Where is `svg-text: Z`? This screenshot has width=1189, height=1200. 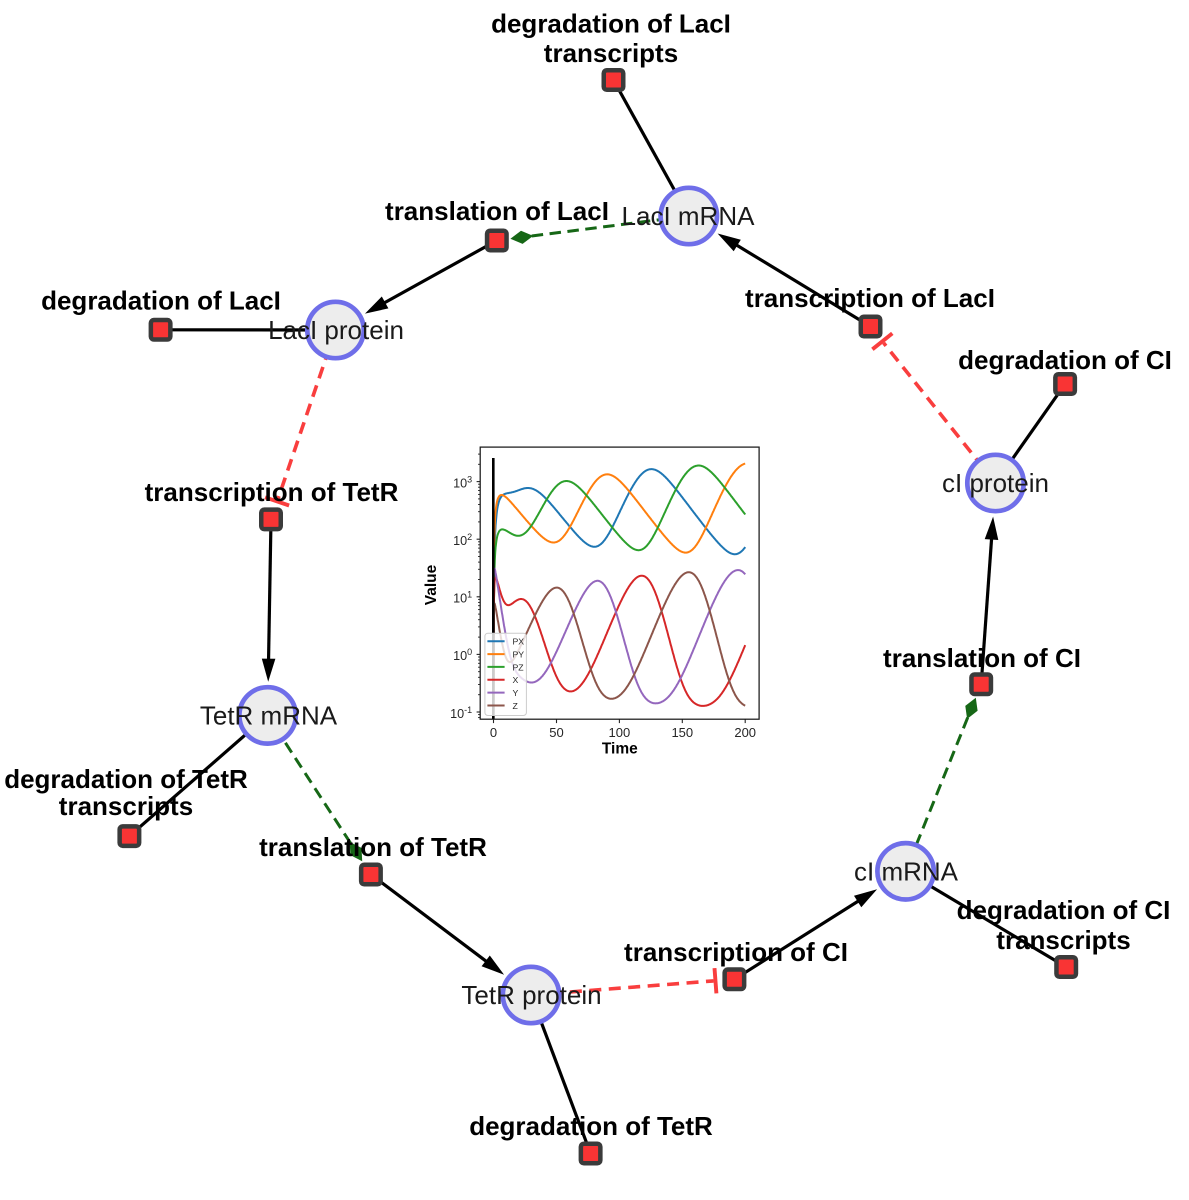
svg-text: Z is located at coordinates (516, 706).